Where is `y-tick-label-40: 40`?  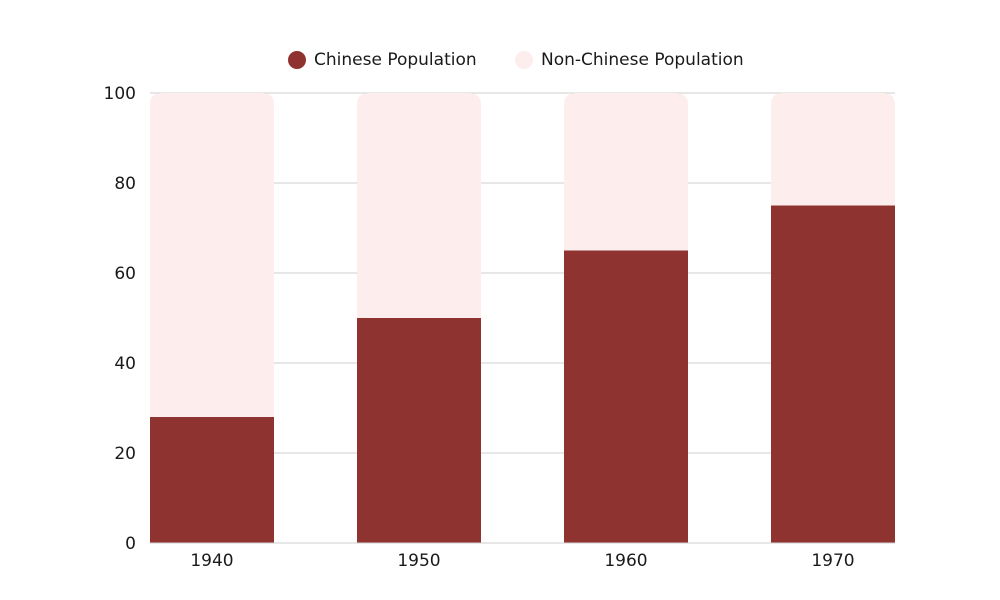 y-tick-label-40: 40 is located at coordinates (125, 364).